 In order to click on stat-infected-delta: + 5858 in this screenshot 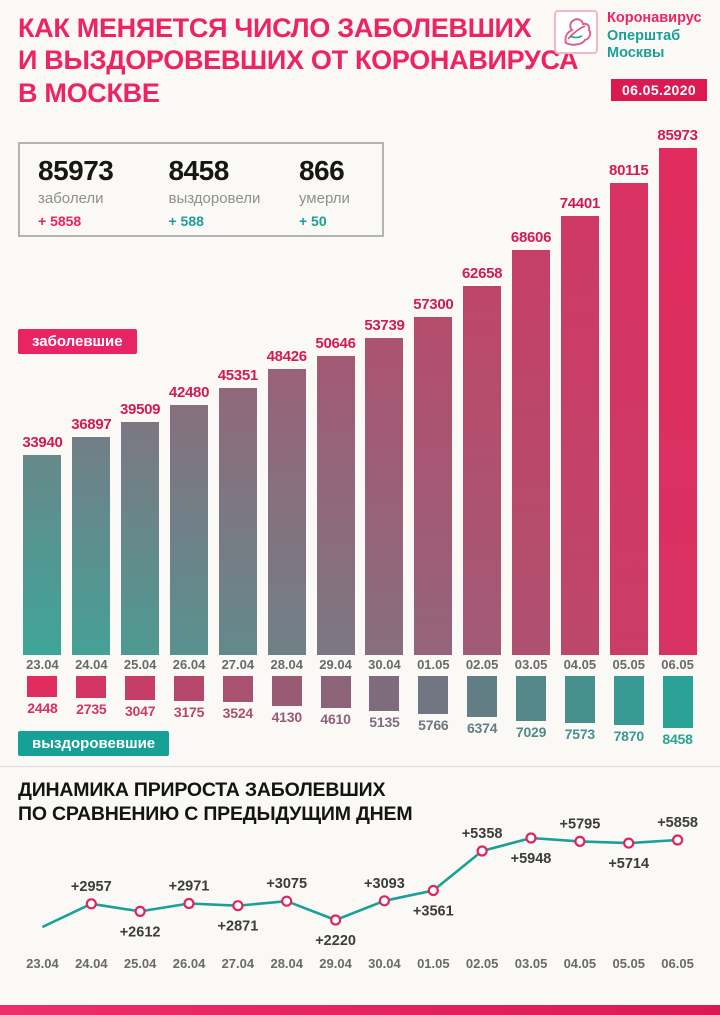, I will do `click(60, 221)`.